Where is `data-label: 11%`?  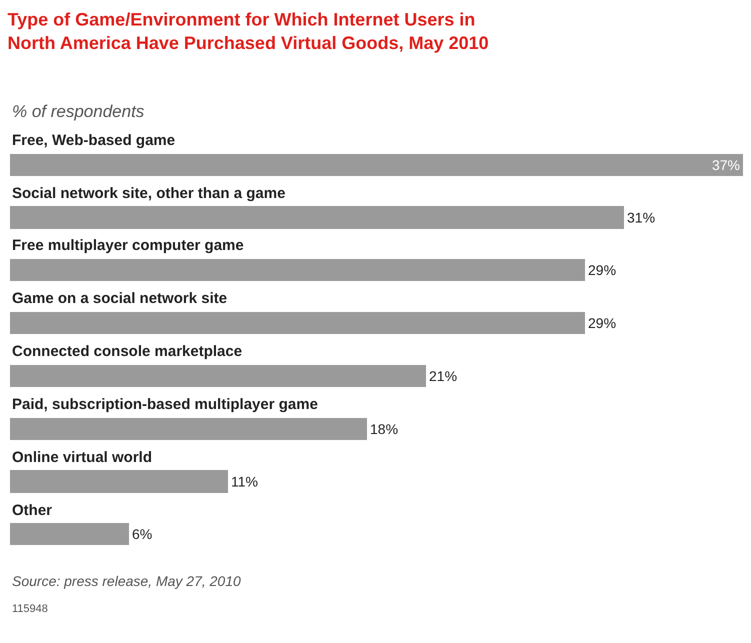 data-label: 11% is located at coordinates (244, 482).